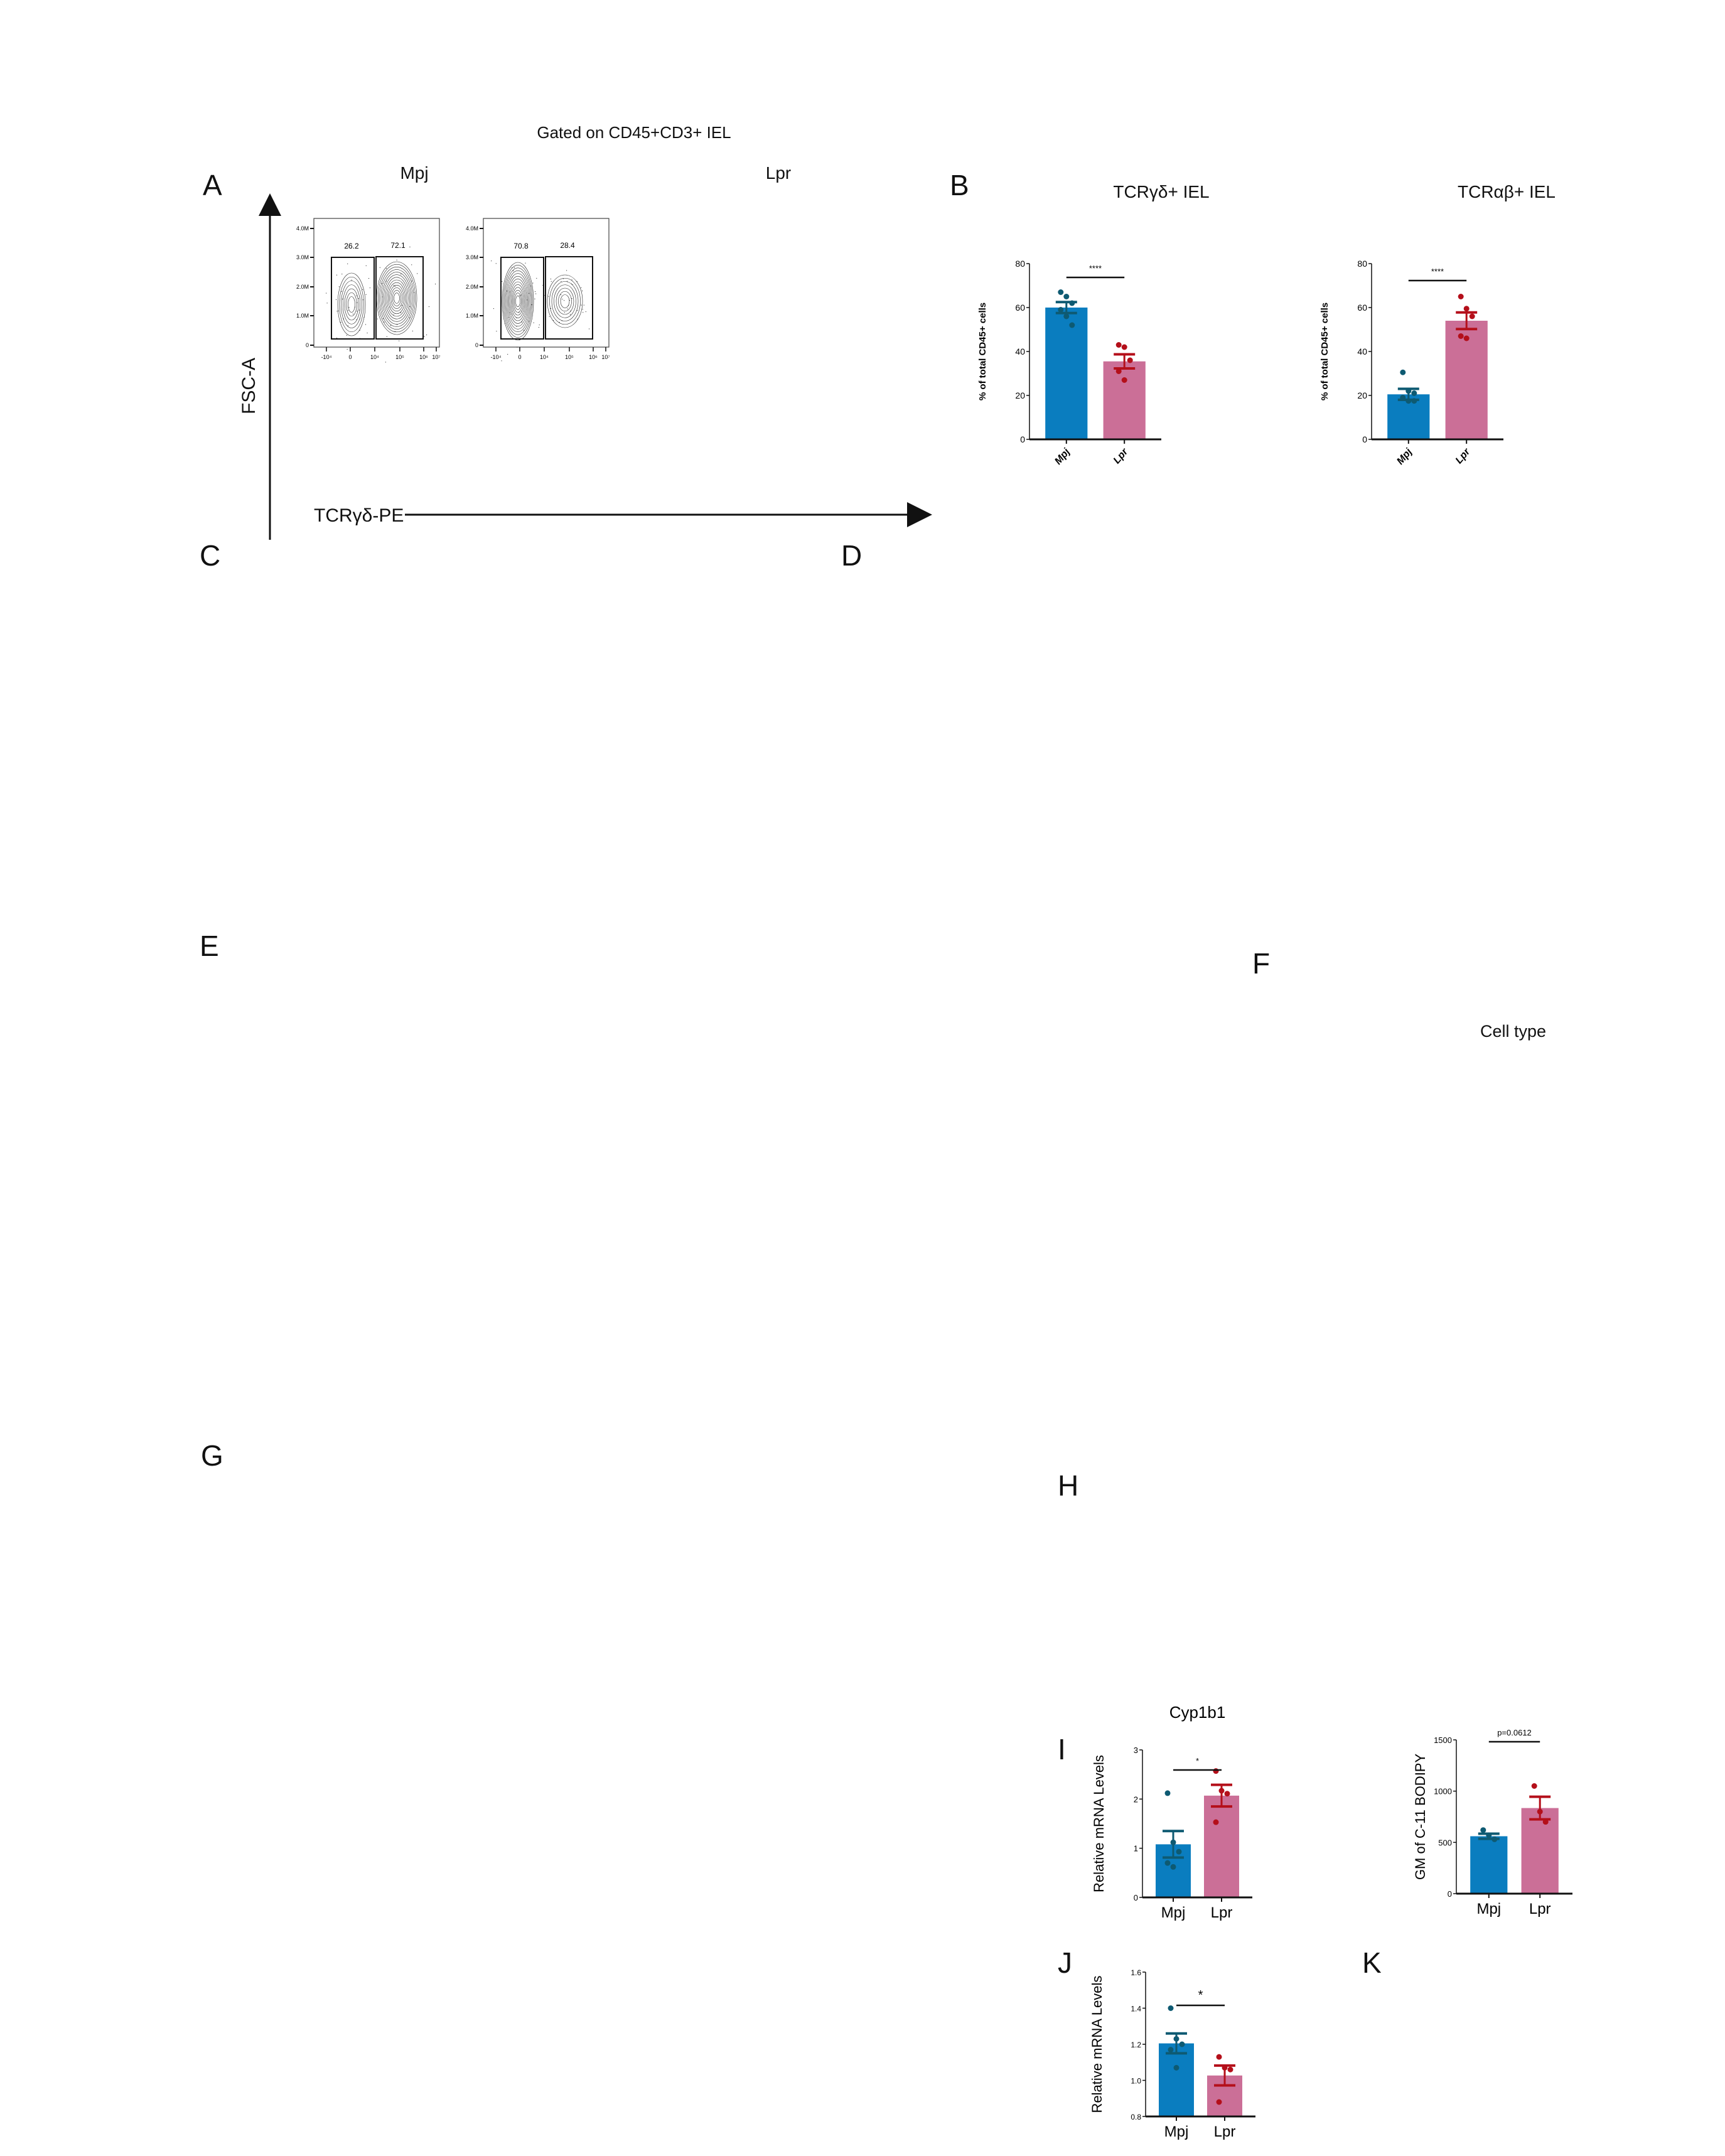 This screenshot has height=2156, width=1725. What do you see at coordinates (1514, 1031) in the screenshot?
I see `legend-f-title: Cell type` at bounding box center [1514, 1031].